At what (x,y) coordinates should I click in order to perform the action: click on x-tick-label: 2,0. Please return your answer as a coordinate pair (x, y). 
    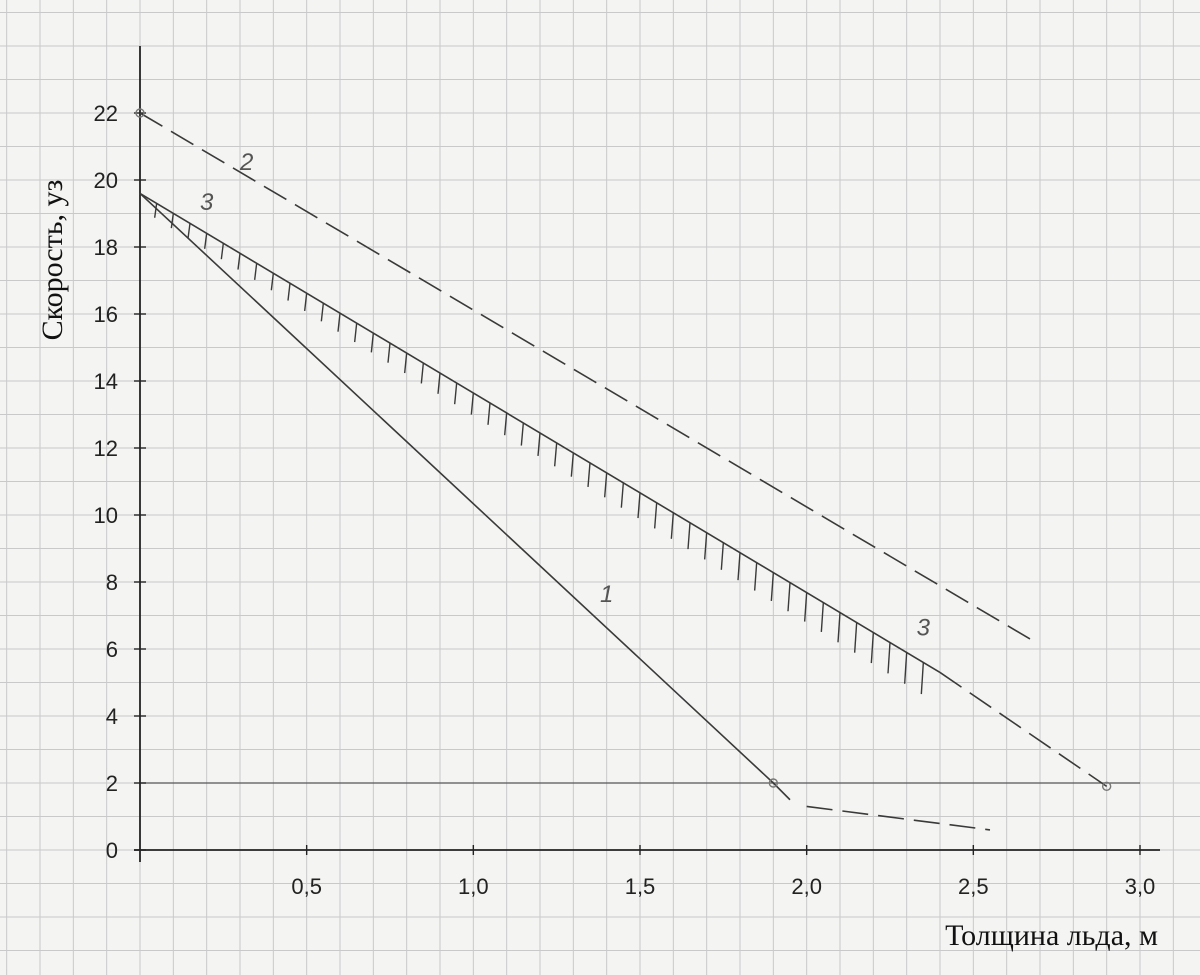
    Looking at the image, I should click on (806, 886).